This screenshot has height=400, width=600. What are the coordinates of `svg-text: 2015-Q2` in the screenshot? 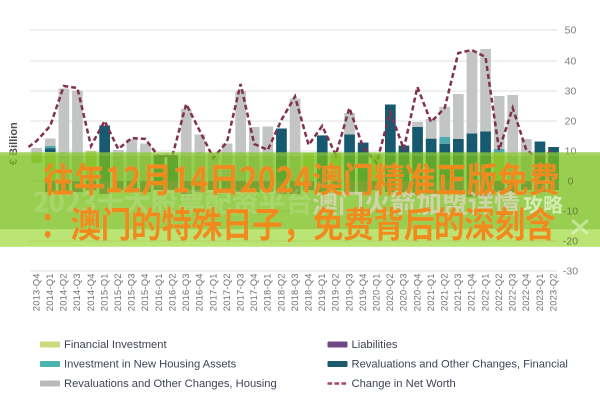 It's located at (118, 292).